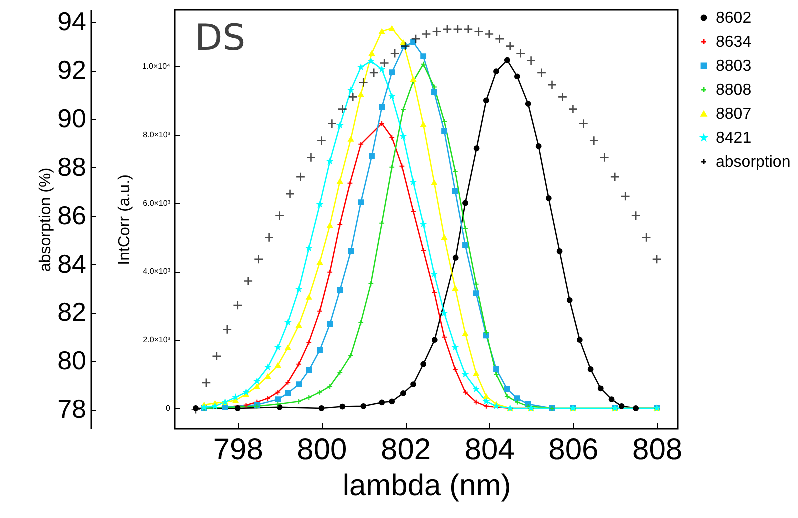 Image resolution: width=798 pixels, height=518 pixels. What do you see at coordinates (157, 340) in the screenshot?
I see `y-tick-label: 2.0×10³` at bounding box center [157, 340].